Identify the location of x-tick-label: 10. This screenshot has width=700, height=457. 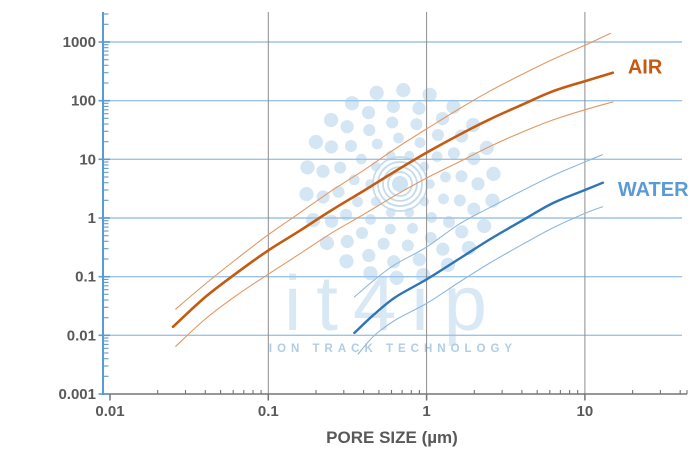
(585, 411).